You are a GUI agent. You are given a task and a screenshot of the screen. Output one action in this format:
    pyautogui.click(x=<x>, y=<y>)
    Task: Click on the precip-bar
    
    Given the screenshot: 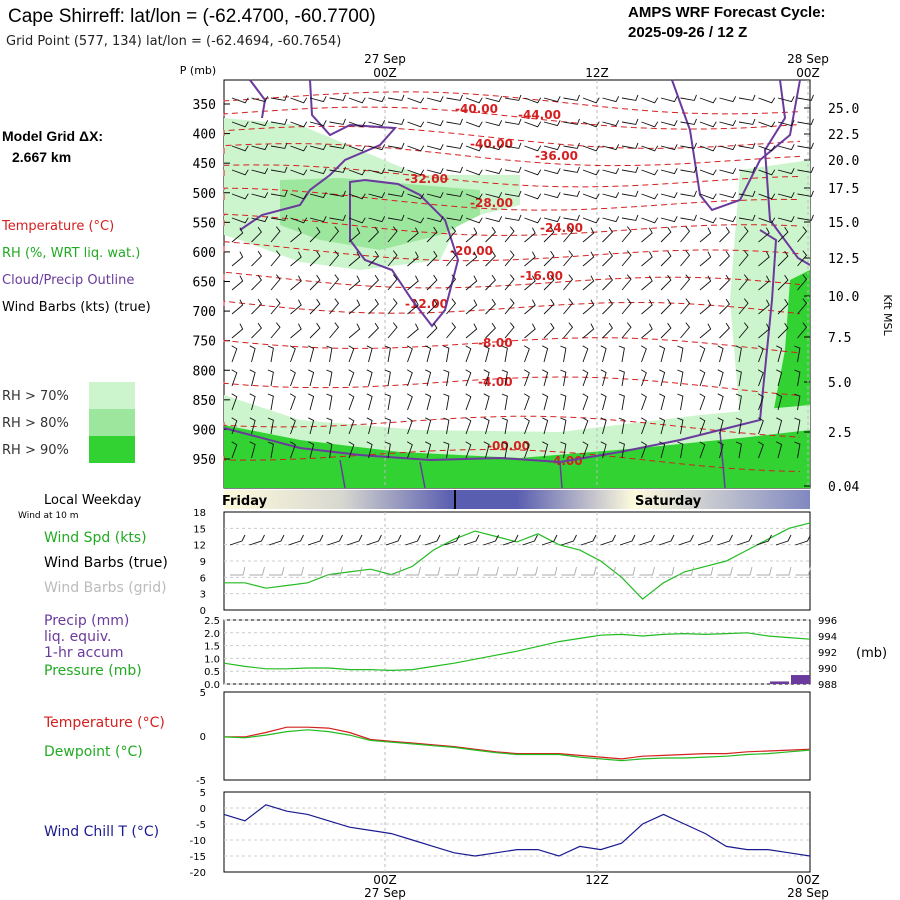 What is the action you would take?
    pyautogui.click(x=780, y=682)
    